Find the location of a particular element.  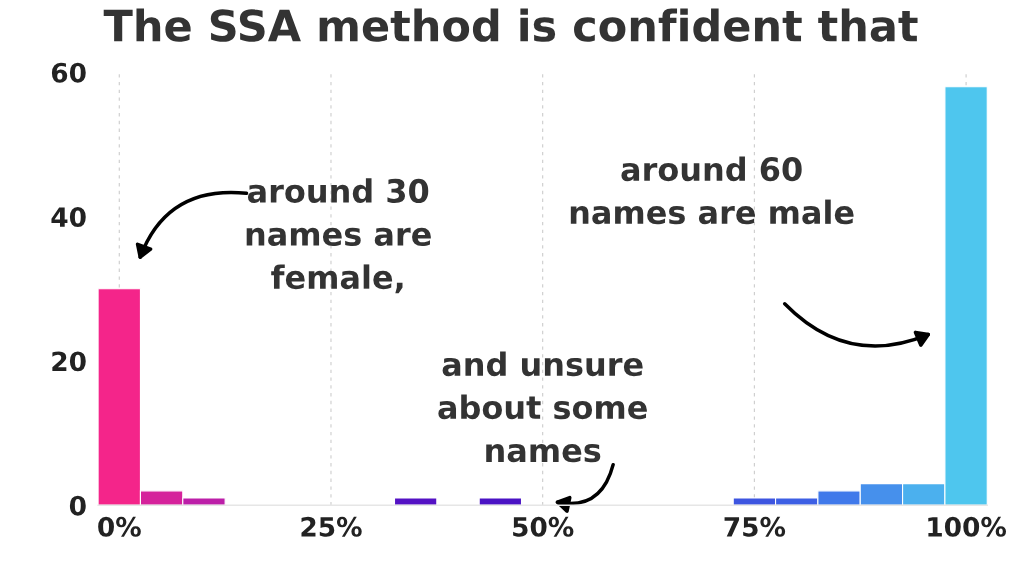

x-tick-label: 25% is located at coordinates (331, 526).